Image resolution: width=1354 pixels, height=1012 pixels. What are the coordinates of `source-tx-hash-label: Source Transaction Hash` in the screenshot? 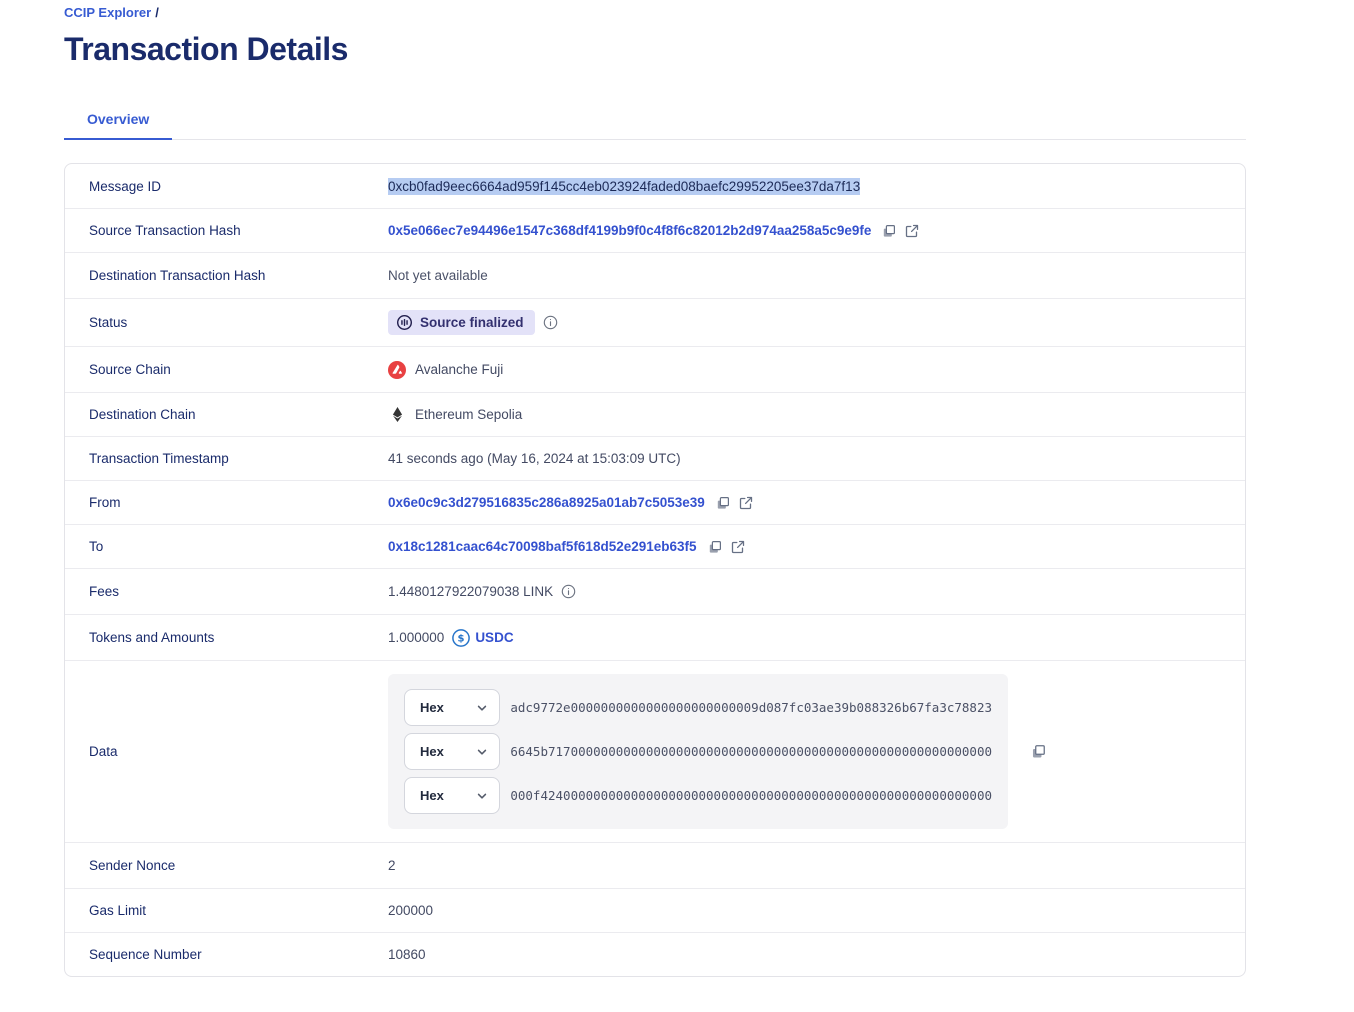 It's located at (165, 230).